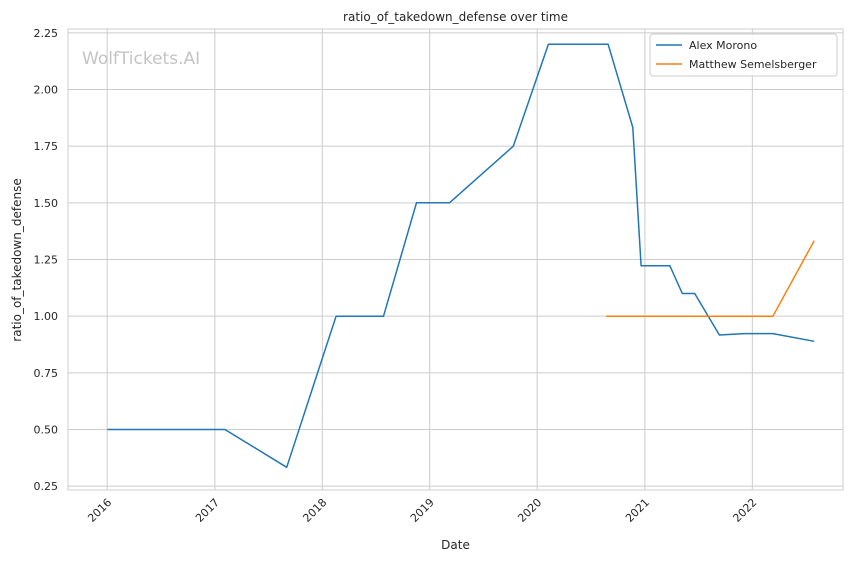 Image resolution: width=852 pixels, height=561 pixels. What do you see at coordinates (723, 45) in the screenshot?
I see `legend-label-alex-morono: Alex Morono` at bounding box center [723, 45].